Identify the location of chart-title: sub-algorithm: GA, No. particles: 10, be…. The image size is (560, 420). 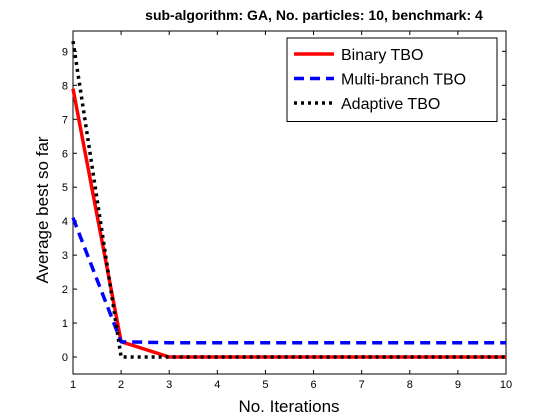
(314, 15).